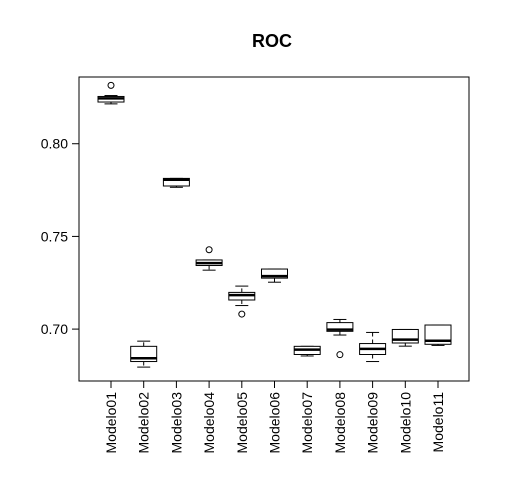 The width and height of the screenshot is (509, 480). I want to click on box-modelo11, so click(438, 335).